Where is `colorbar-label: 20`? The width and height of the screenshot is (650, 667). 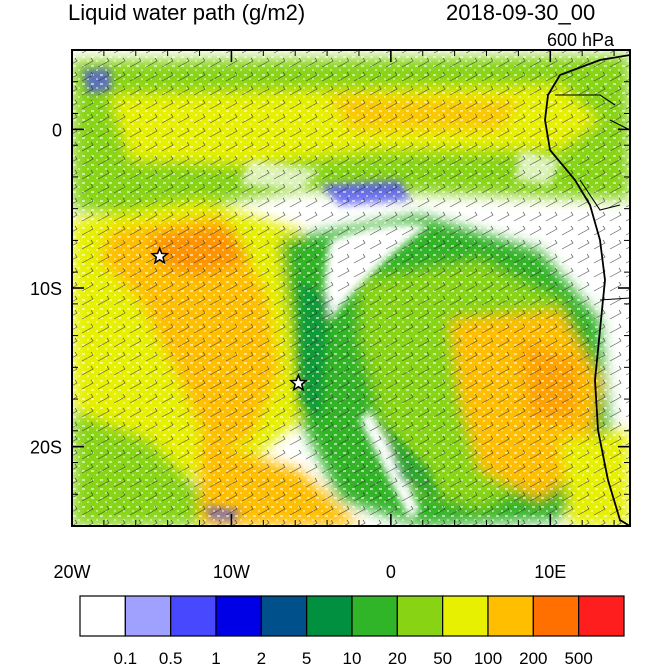
colorbar-label: 20 is located at coordinates (397, 658).